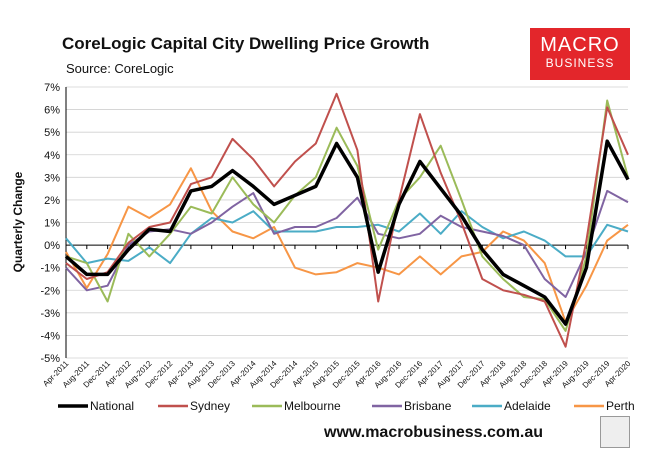 The image size is (660, 473). What do you see at coordinates (434, 432) in the screenshot?
I see `footer-url: www.macrobusiness.com.au` at bounding box center [434, 432].